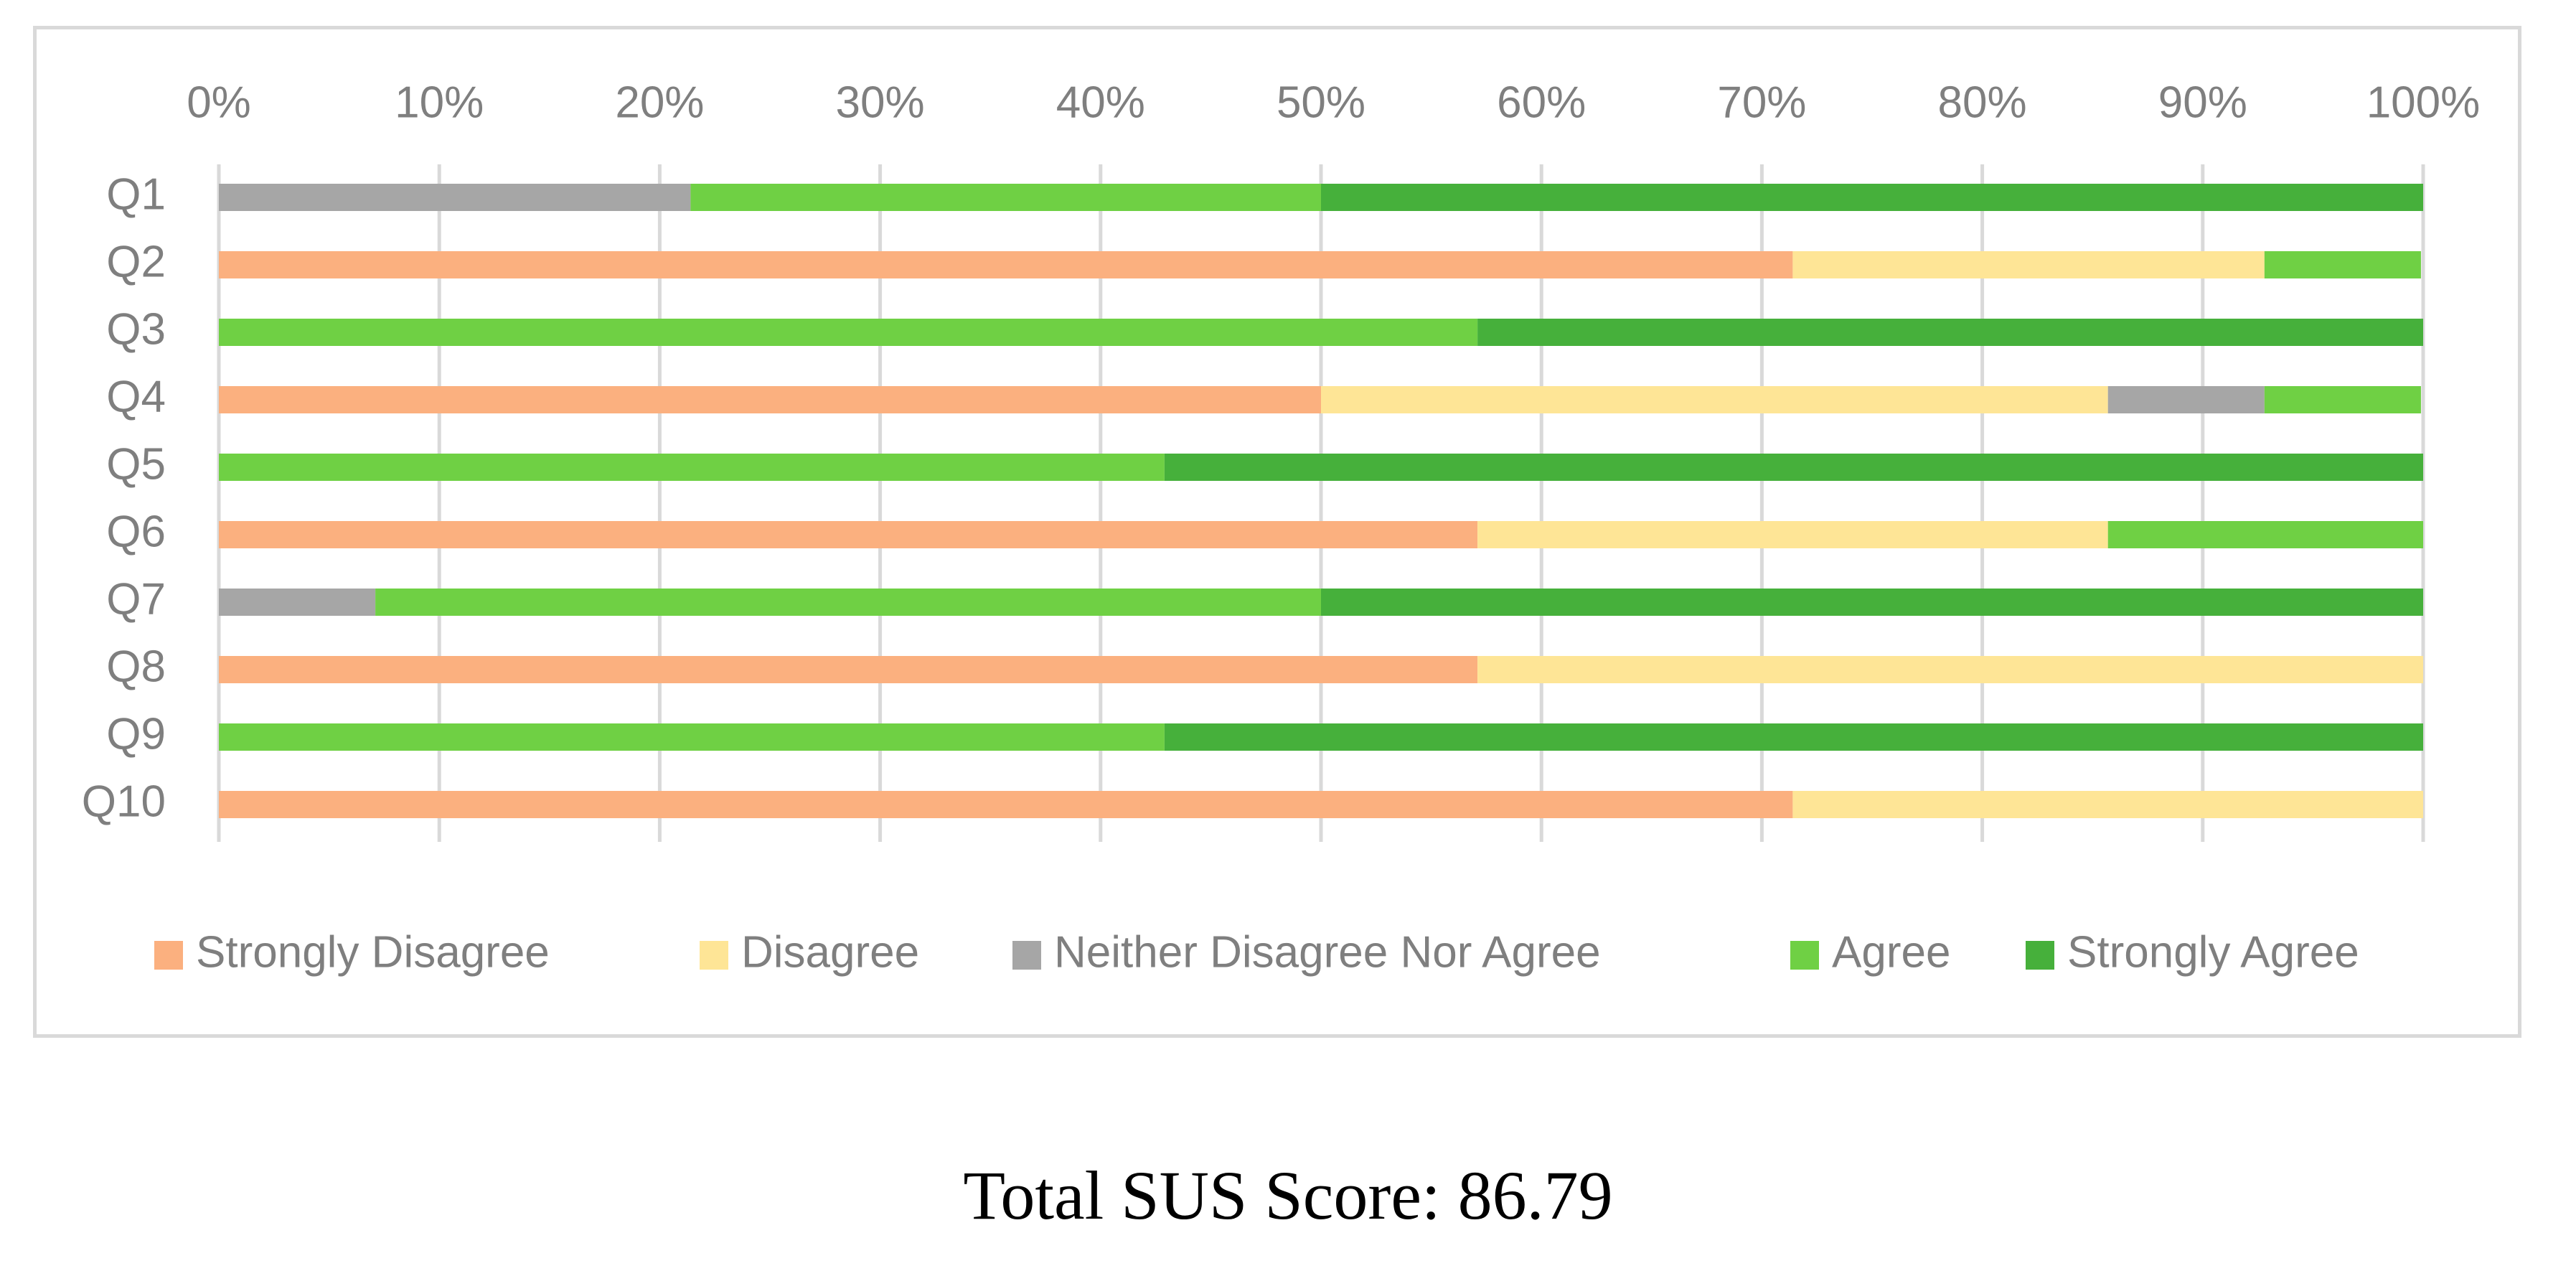 The image size is (2576, 1261). Describe the element at coordinates (136, 531) in the screenshot. I see `y-category-label: Q6` at that location.